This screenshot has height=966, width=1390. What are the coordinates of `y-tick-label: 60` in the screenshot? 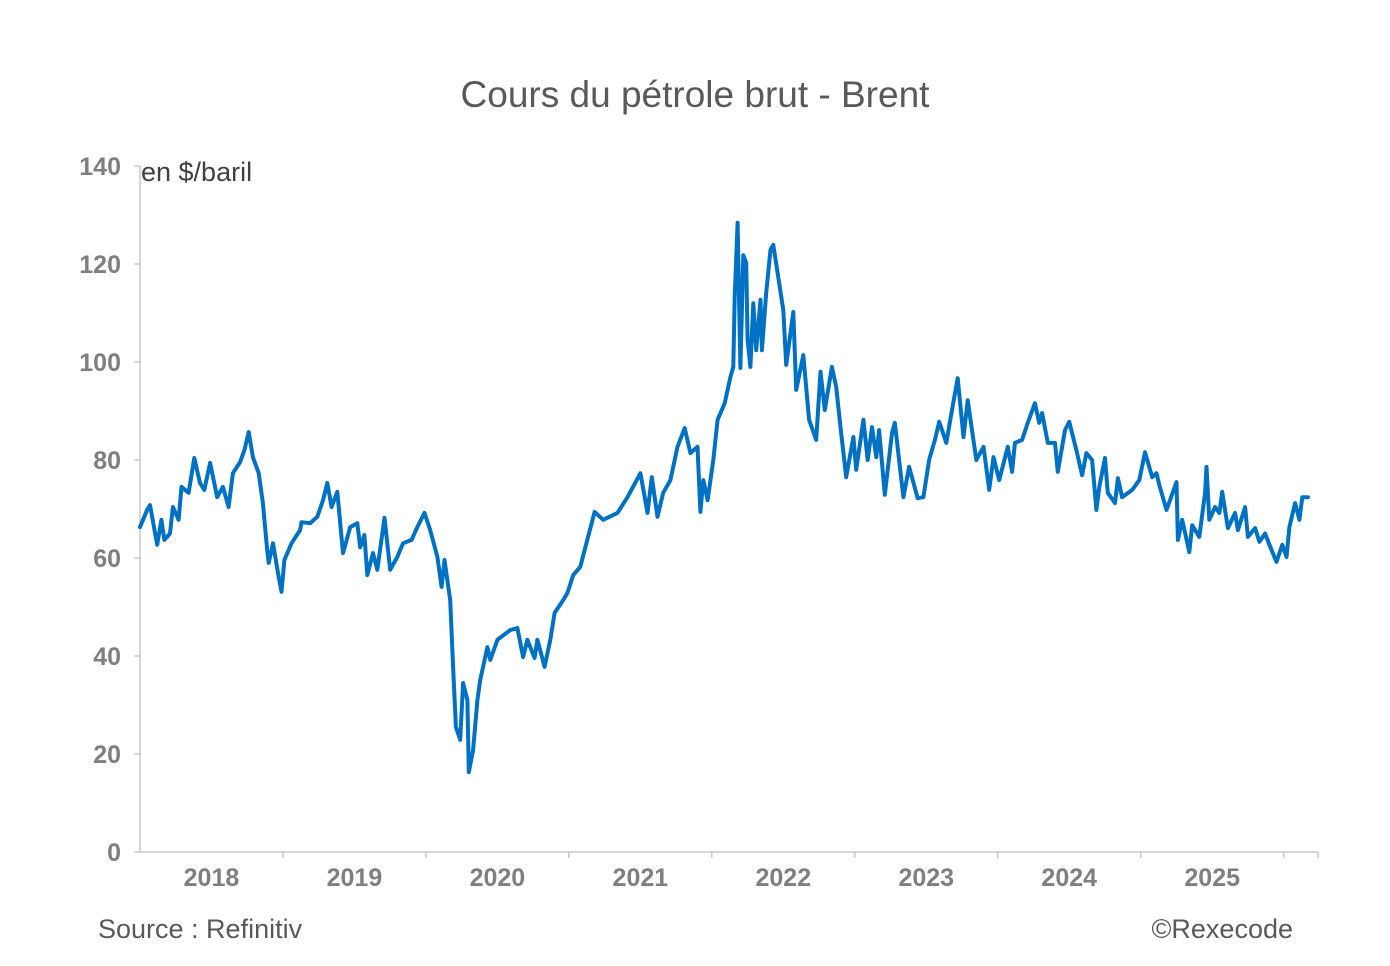 It's located at (107, 559).